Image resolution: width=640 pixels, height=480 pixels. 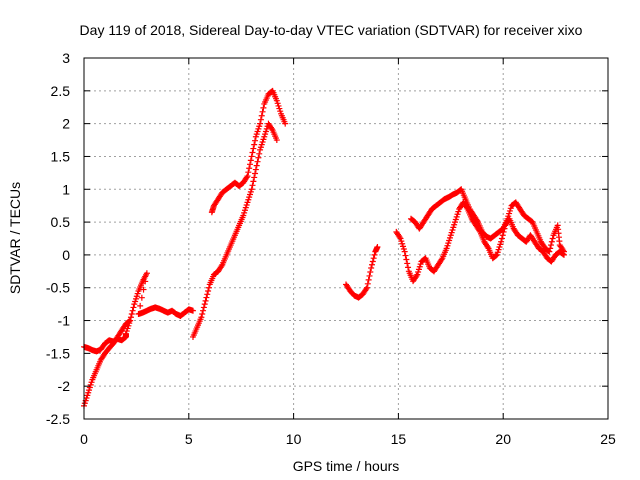 What do you see at coordinates (84, 439) in the screenshot?
I see `x-tick-label: 0` at bounding box center [84, 439].